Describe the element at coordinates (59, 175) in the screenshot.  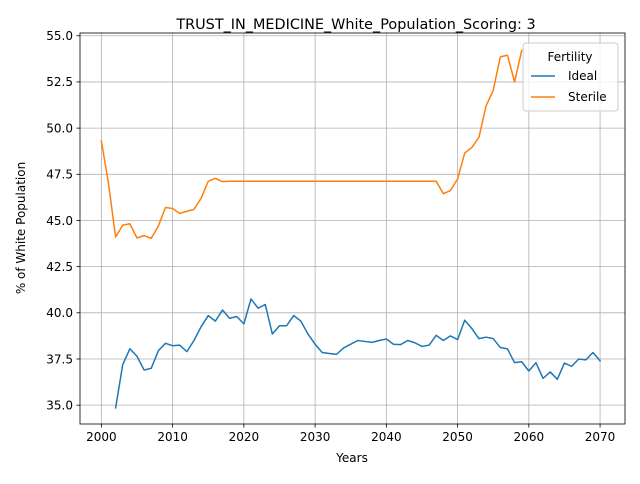
I see `y-tick-label: 47.5` at that location.